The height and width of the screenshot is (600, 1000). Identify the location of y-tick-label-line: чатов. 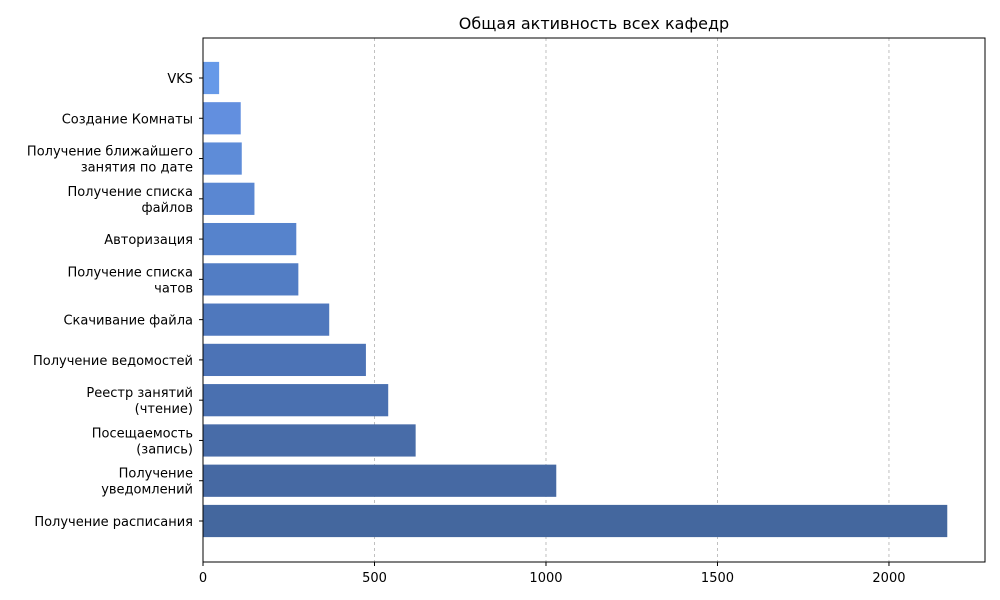
(173, 288).